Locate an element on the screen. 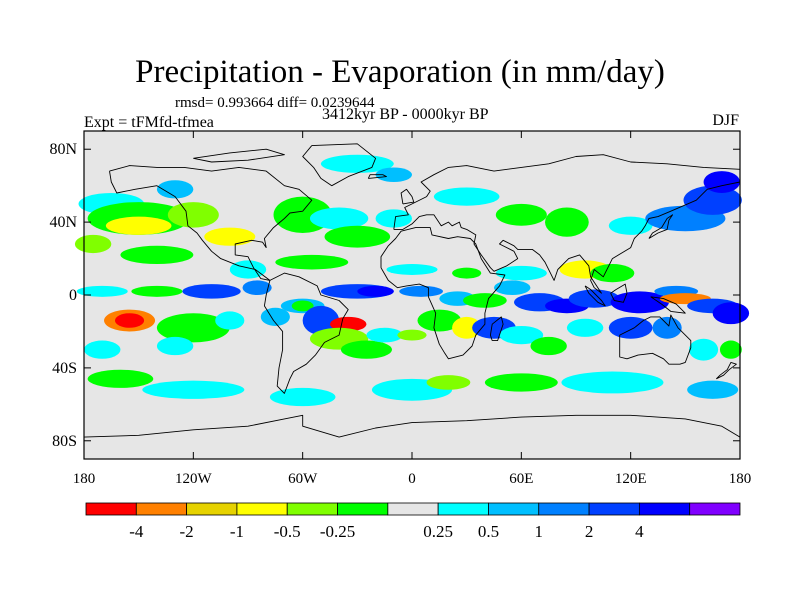 This screenshot has width=800, height=600. lon-tick-label: 120E is located at coordinates (631, 479).